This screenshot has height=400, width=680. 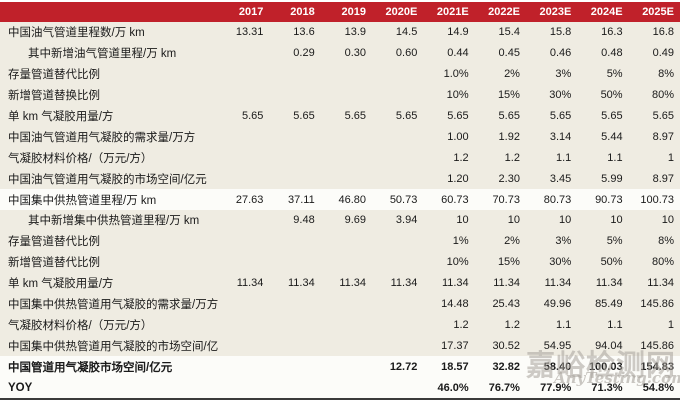 What do you see at coordinates (109, 367) in the screenshot?
I see `row-label: 中国管道用气凝胶市场空间/亿元` at bounding box center [109, 367].